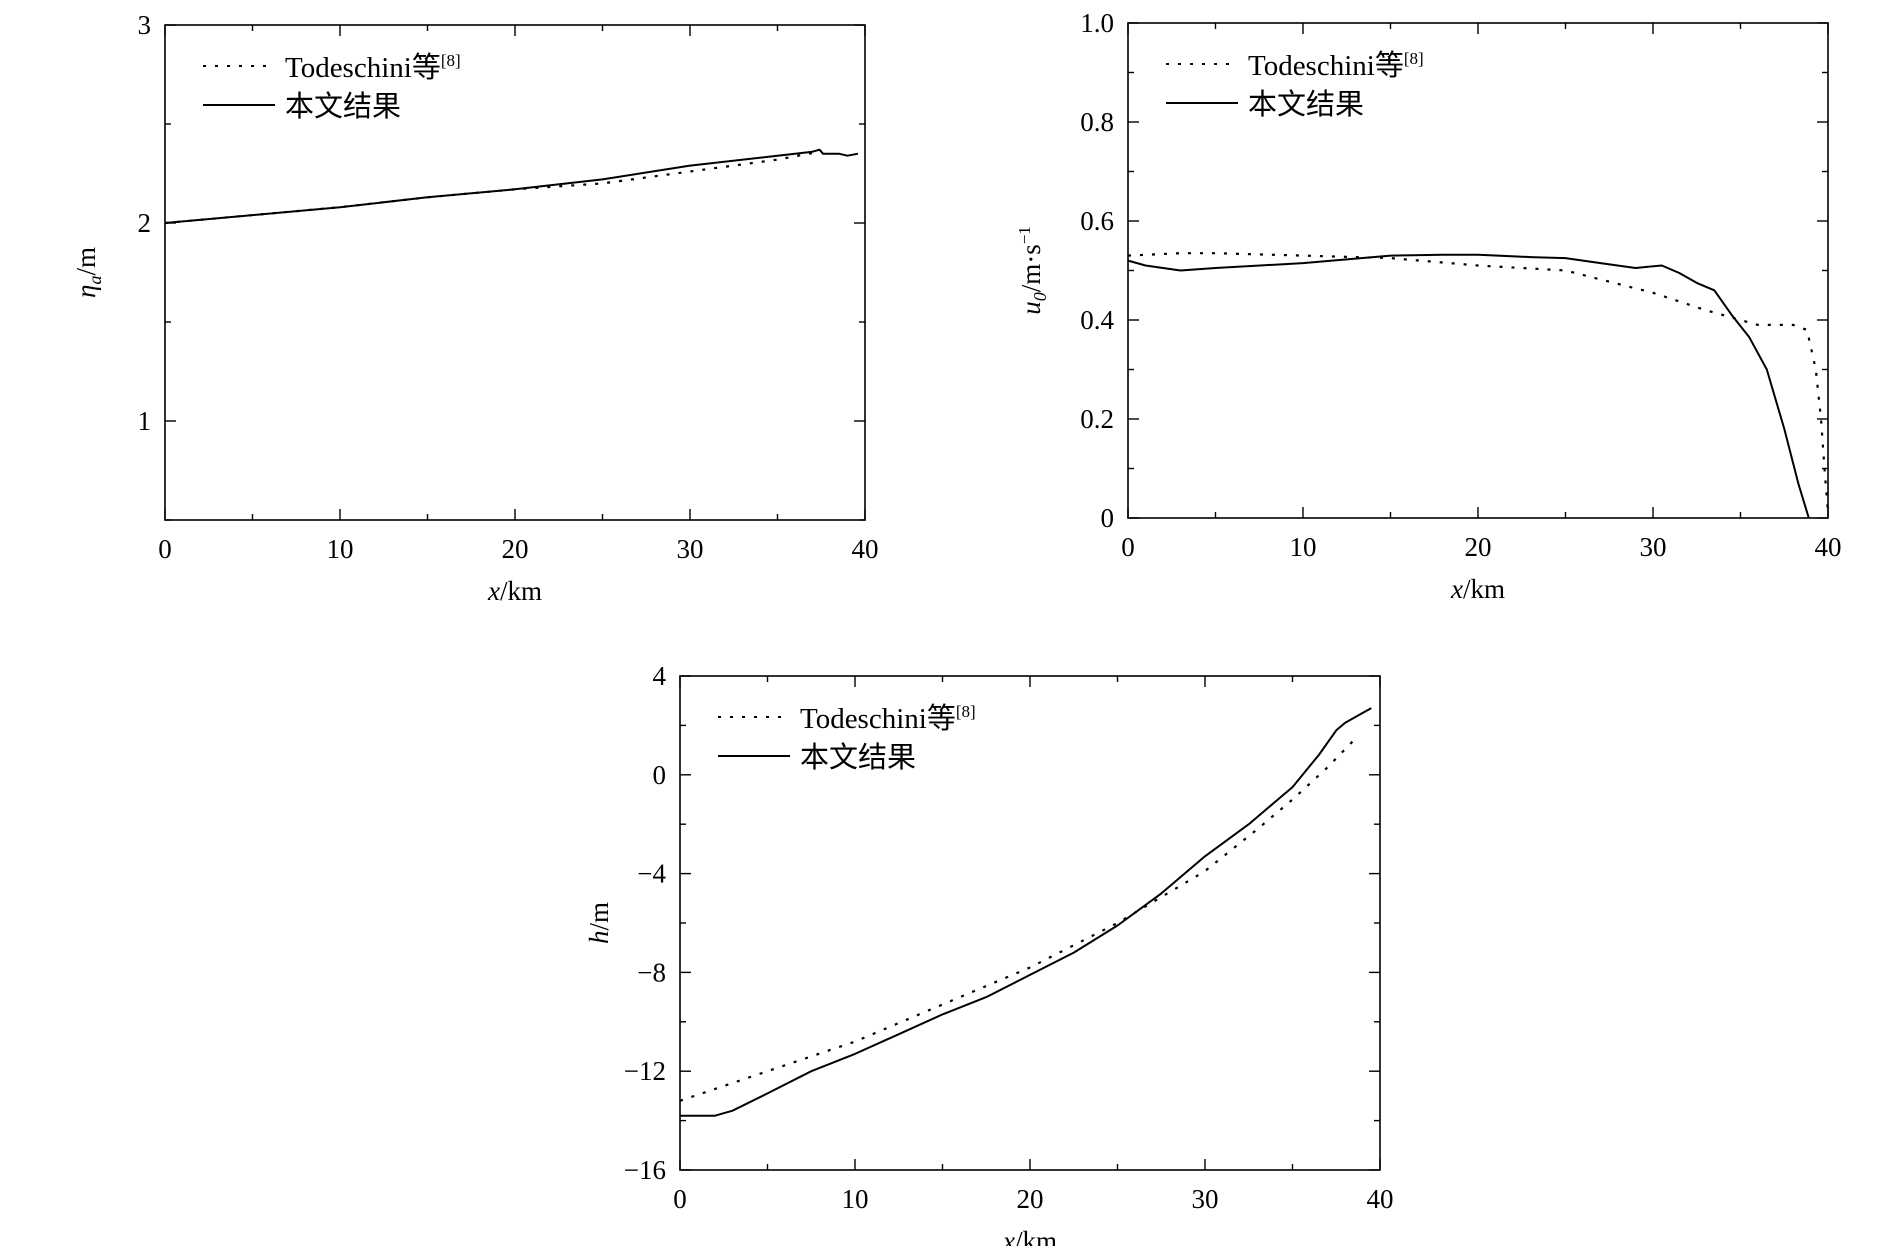  I want to click on y-axis-label: u0/m·s−1, so click(1032, 270).